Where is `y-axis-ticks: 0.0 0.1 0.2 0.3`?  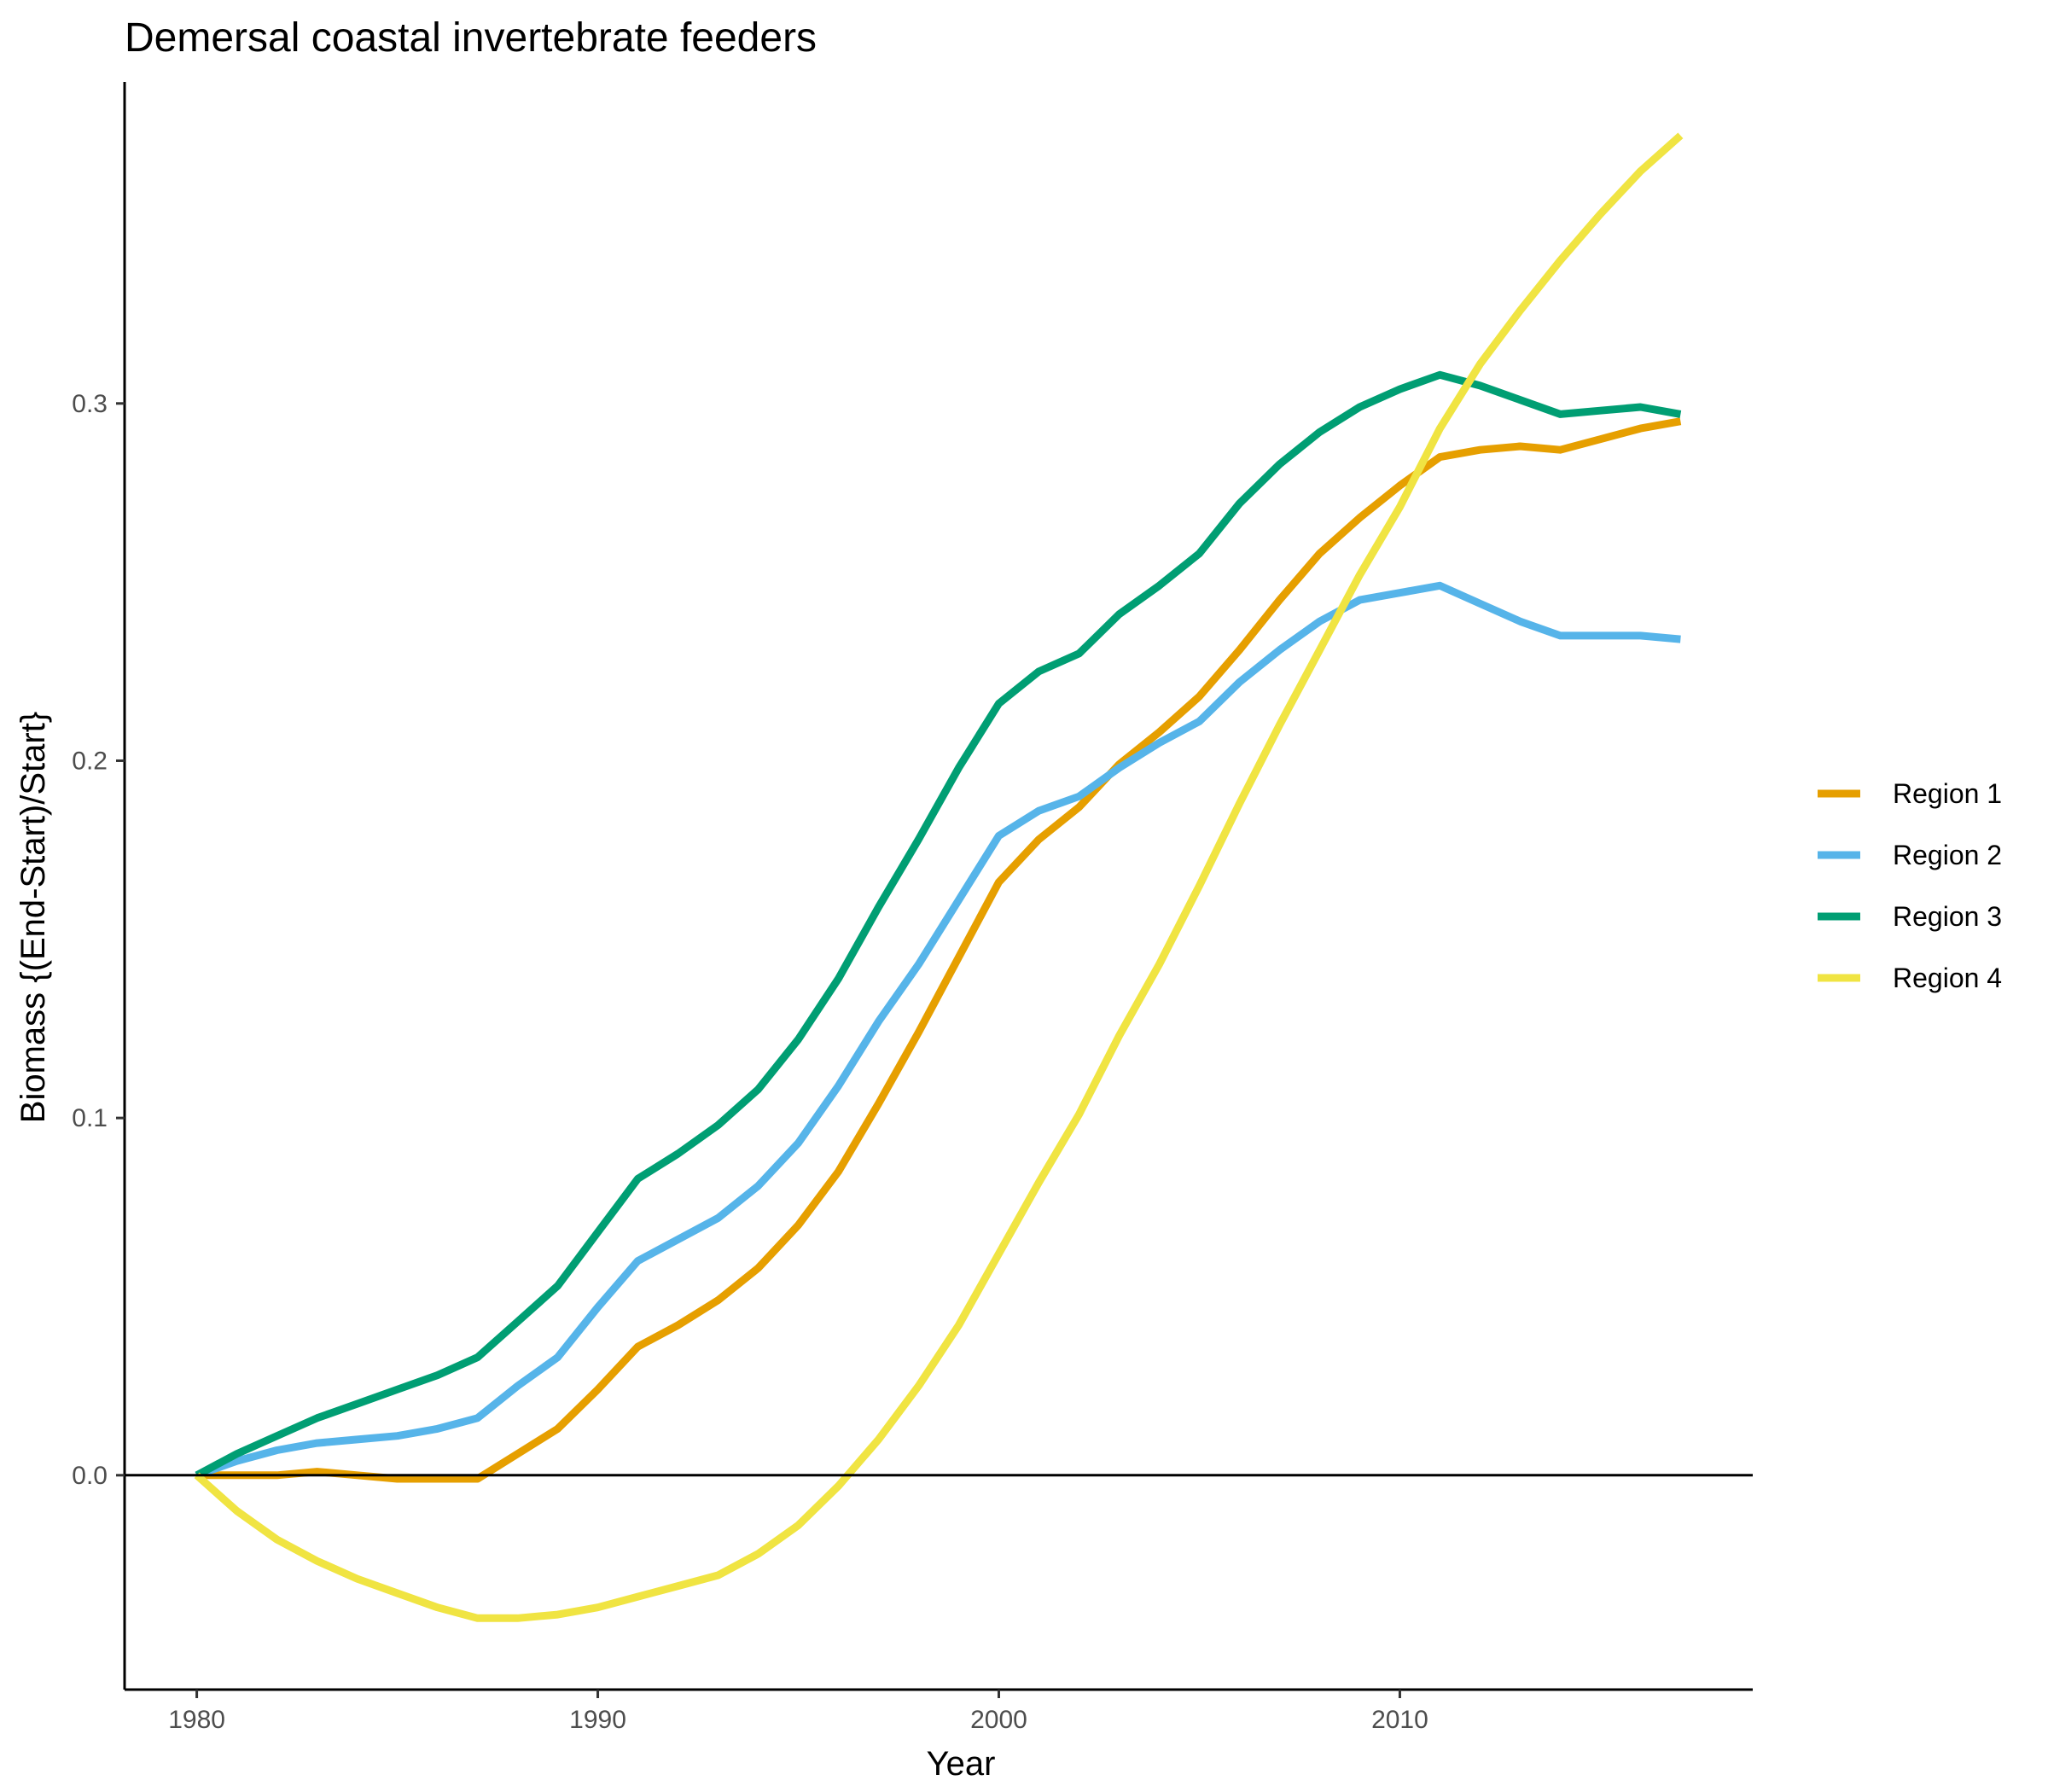
y-axis-ticks: 0.0 0.1 0.2 0.3 is located at coordinates (98, 940).